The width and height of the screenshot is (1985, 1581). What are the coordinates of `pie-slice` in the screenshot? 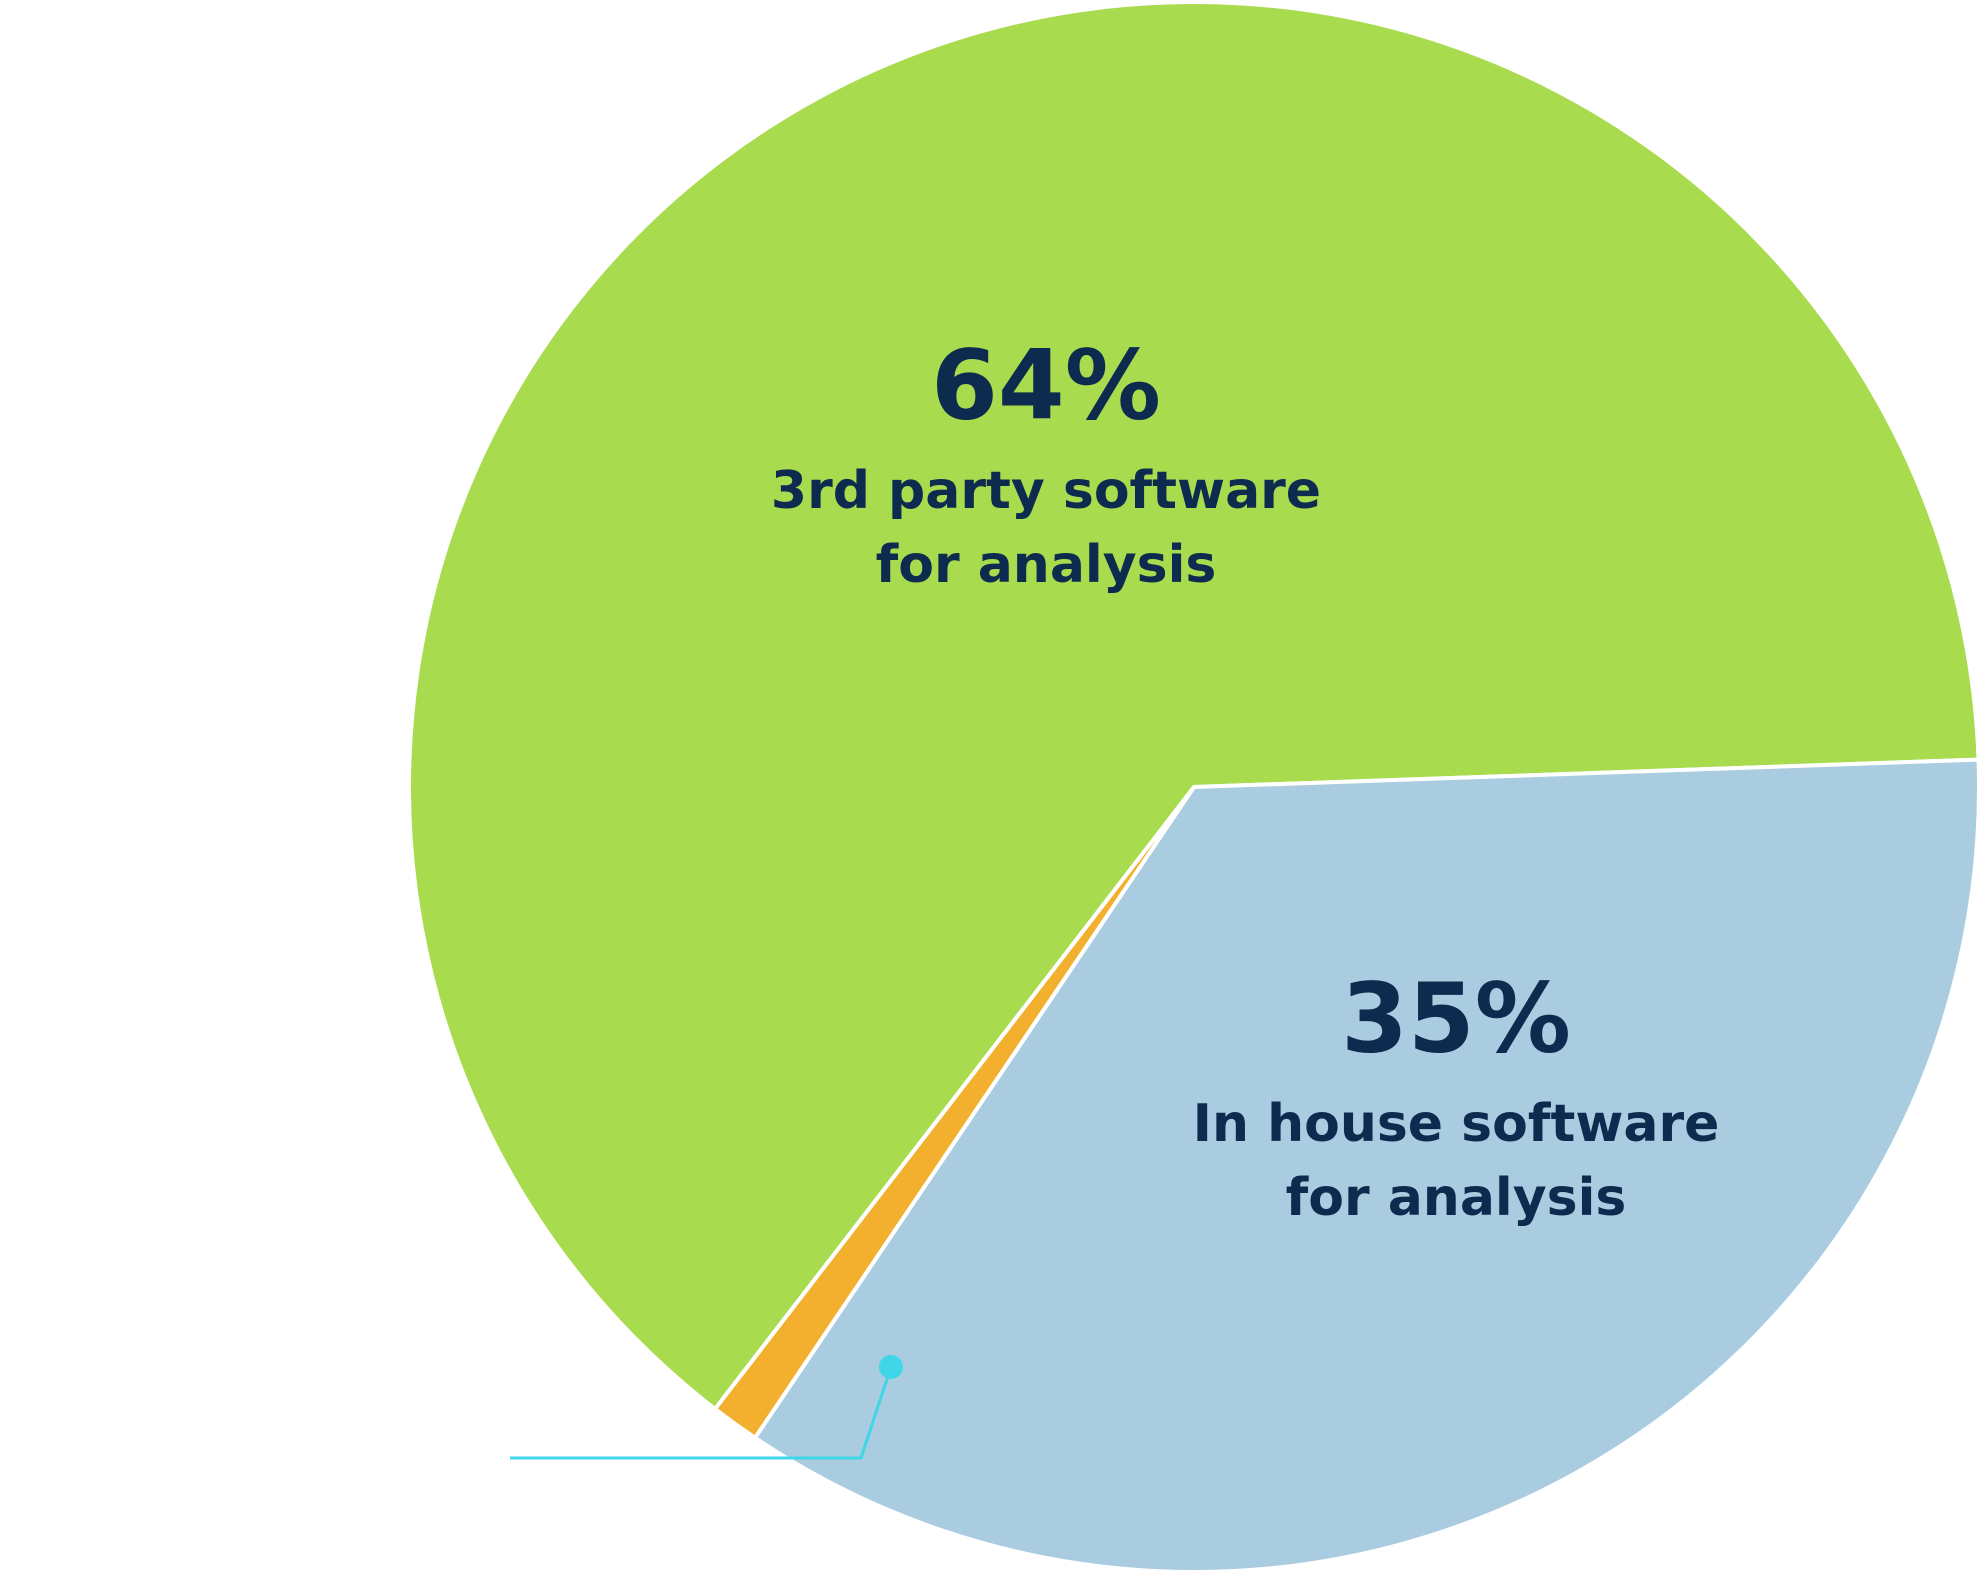 It's located at (954, 1112).